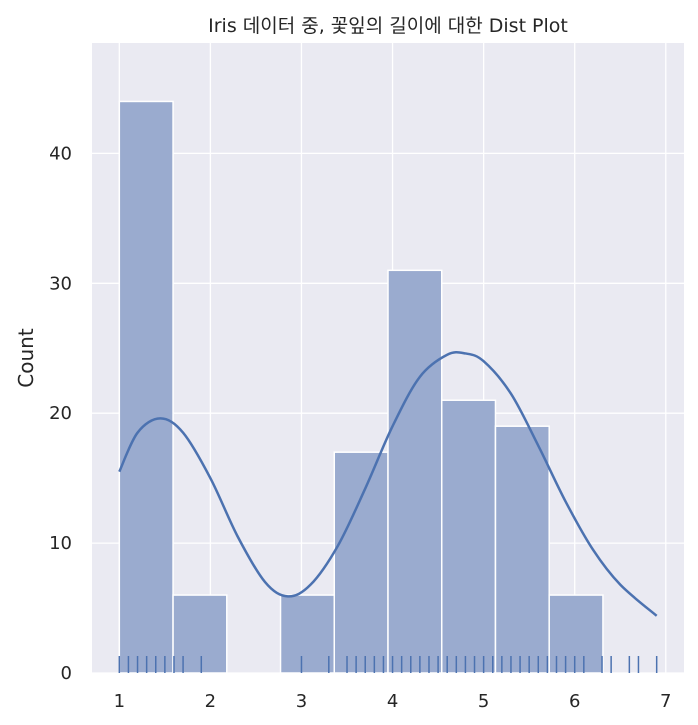  I want to click on y-tick-labels: 0 10 20 30 40, so click(60, 413).